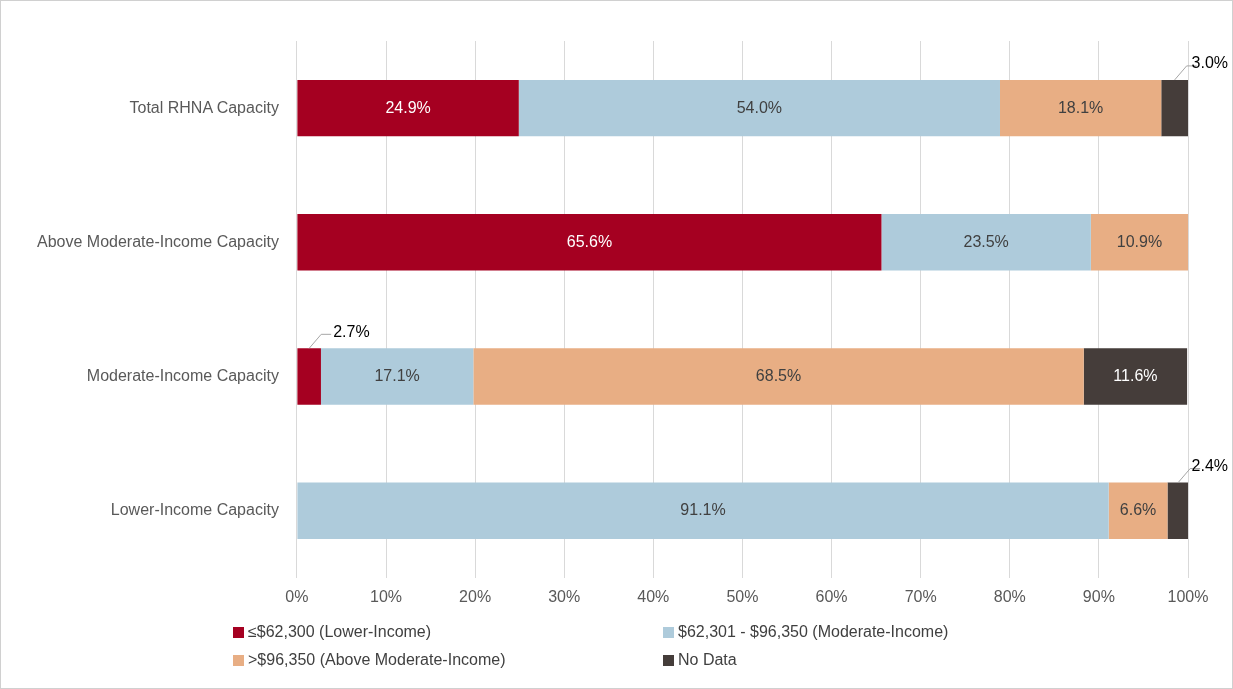  I want to click on legend-label: $62,301 - $96,350 (Moderate-Income), so click(813, 632).